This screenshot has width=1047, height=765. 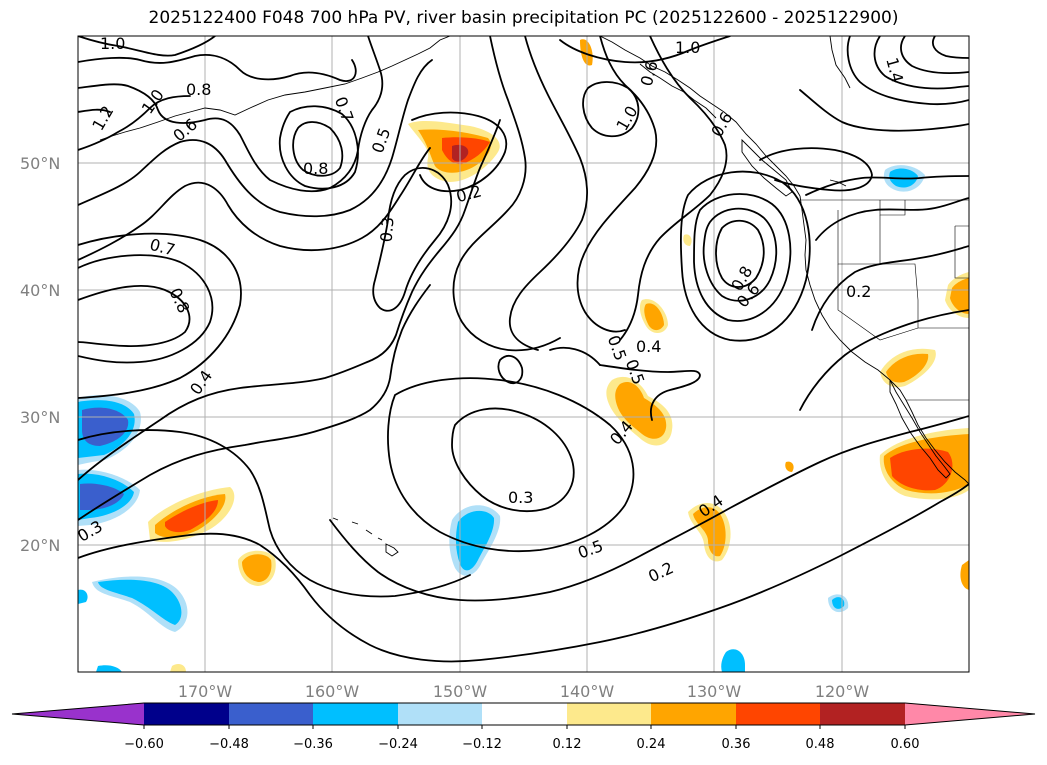 What do you see at coordinates (524, 691) in the screenshot?
I see `longitude-labels: 170°W 160°W 150°W 140°W 130°W 120°W` at bounding box center [524, 691].